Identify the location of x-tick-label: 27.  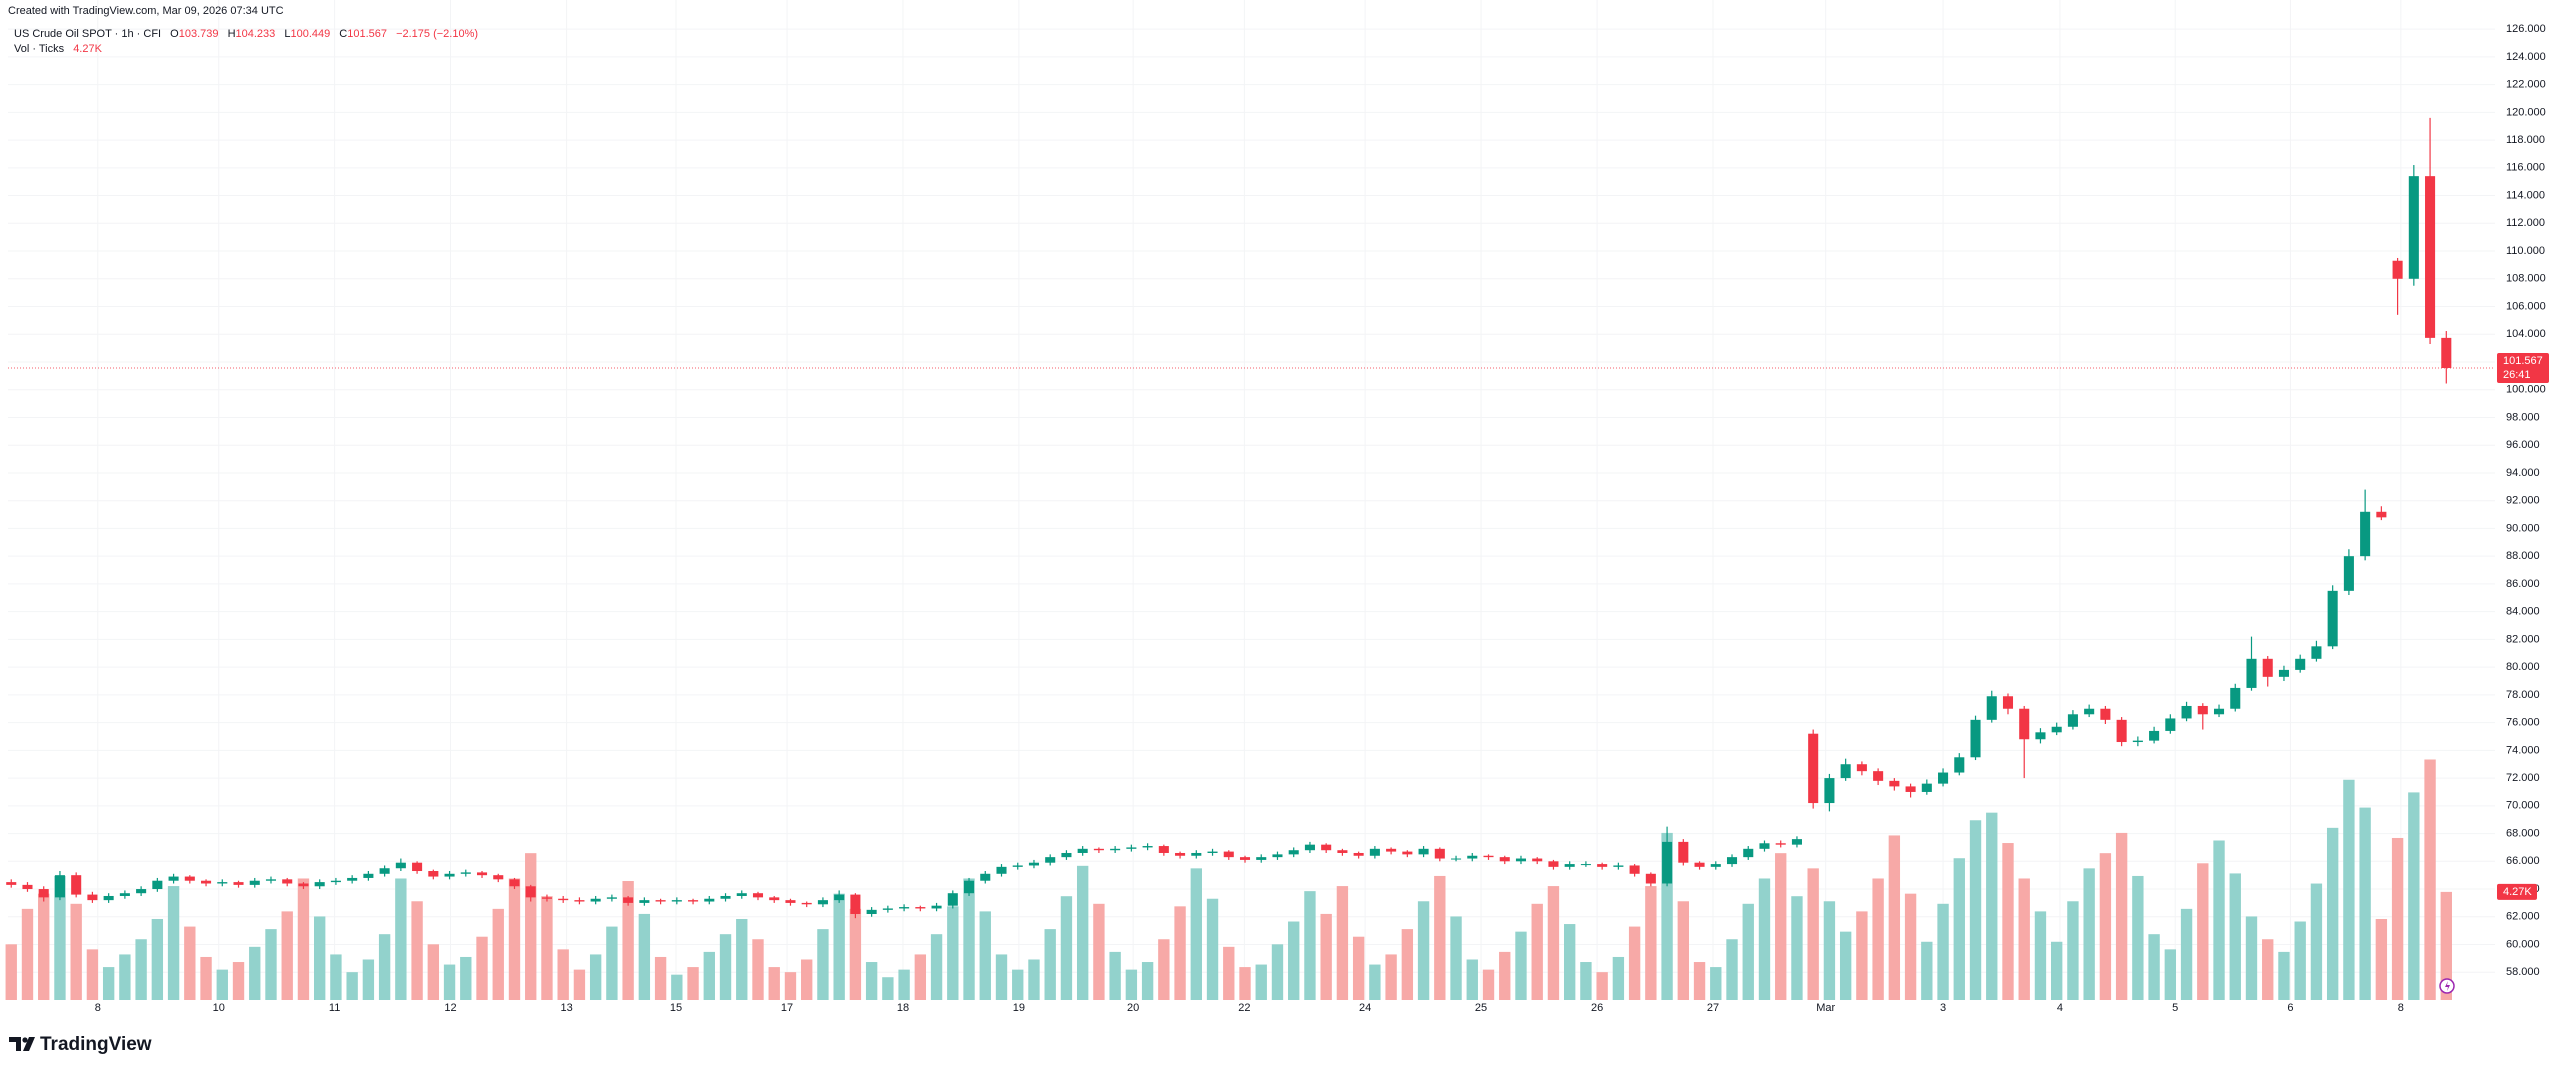
(1713, 1008).